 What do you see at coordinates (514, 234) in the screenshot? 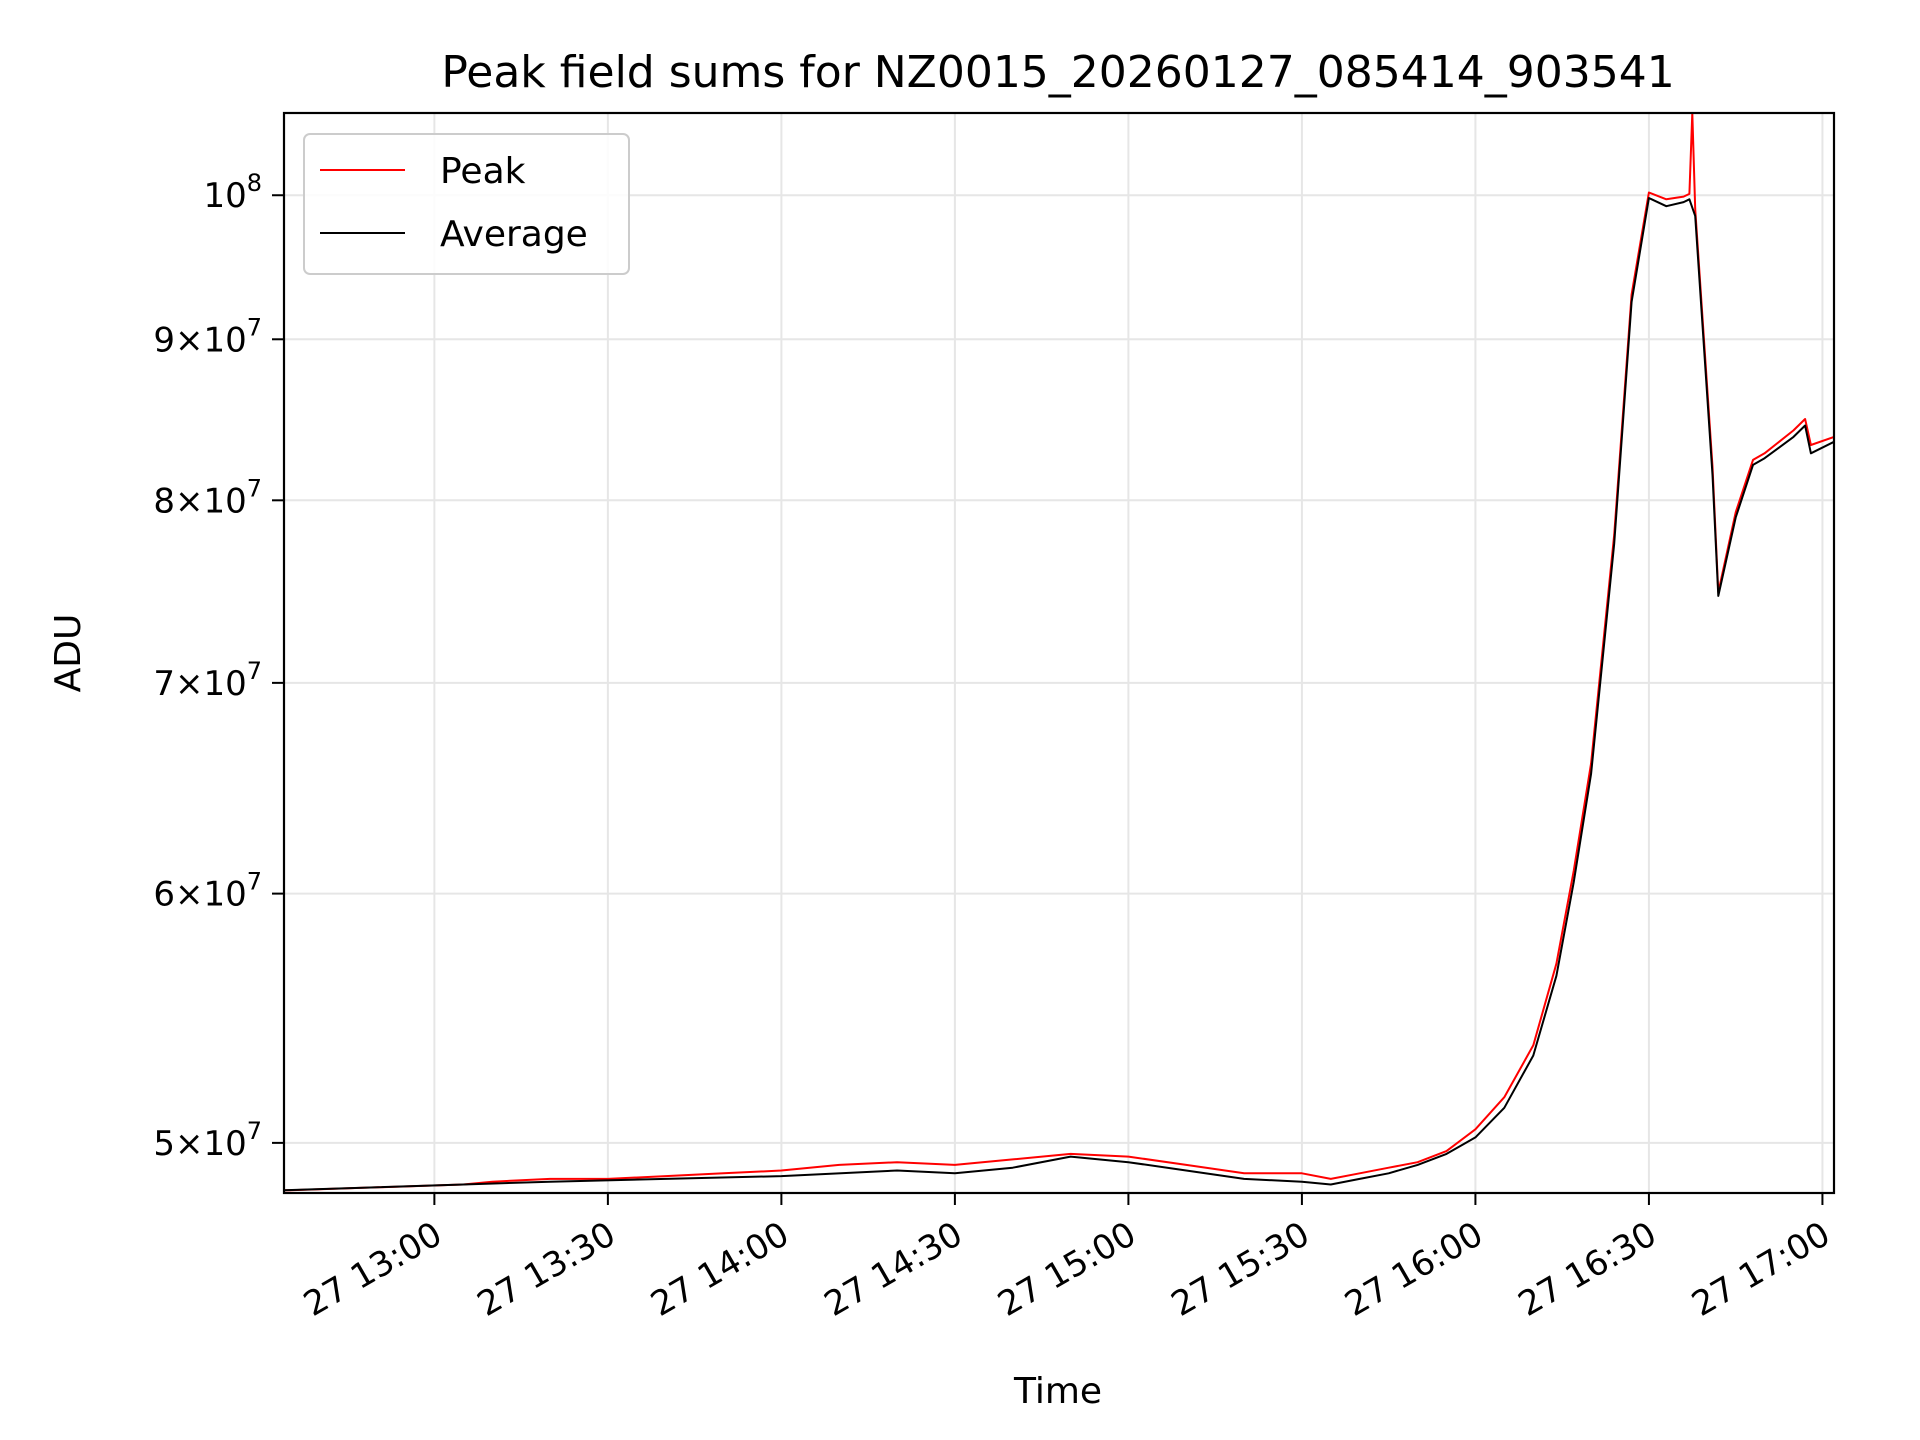
I see `legend-label-average: Average` at bounding box center [514, 234].